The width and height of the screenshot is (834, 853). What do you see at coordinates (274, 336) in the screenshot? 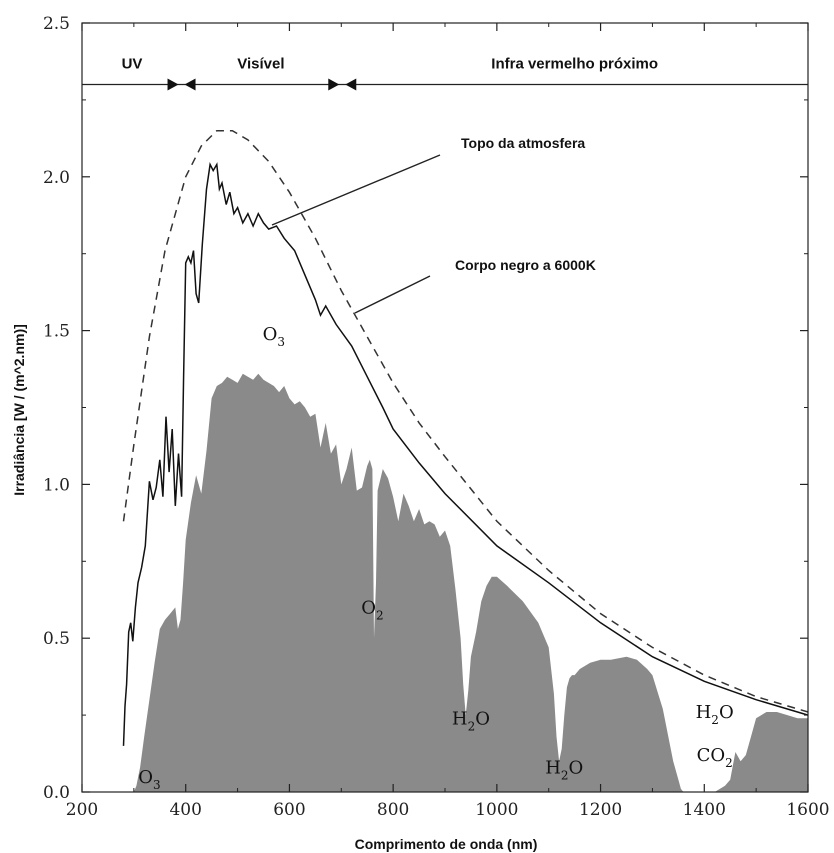
I see `absorption-label-1: O3` at bounding box center [274, 336].